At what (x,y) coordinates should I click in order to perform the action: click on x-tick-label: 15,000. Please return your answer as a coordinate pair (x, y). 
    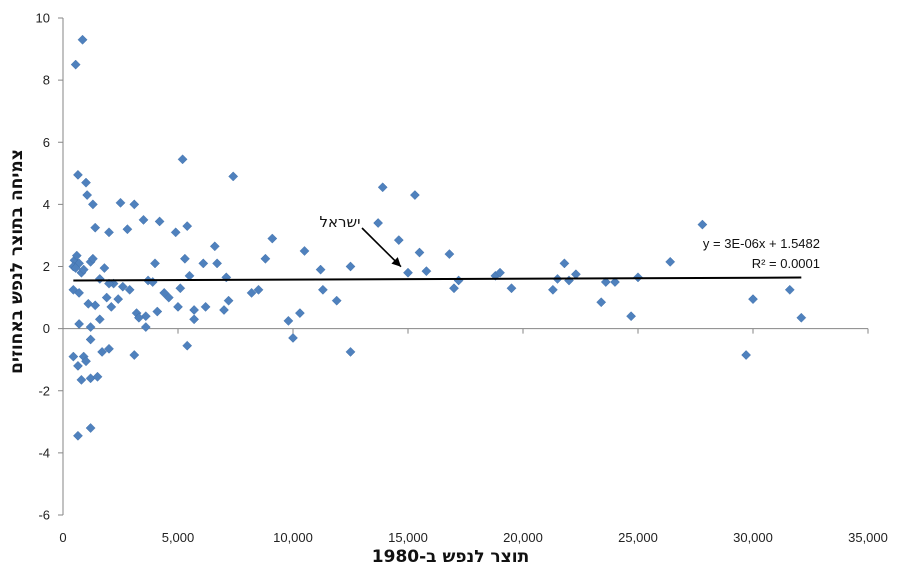
    Looking at the image, I should click on (408, 537).